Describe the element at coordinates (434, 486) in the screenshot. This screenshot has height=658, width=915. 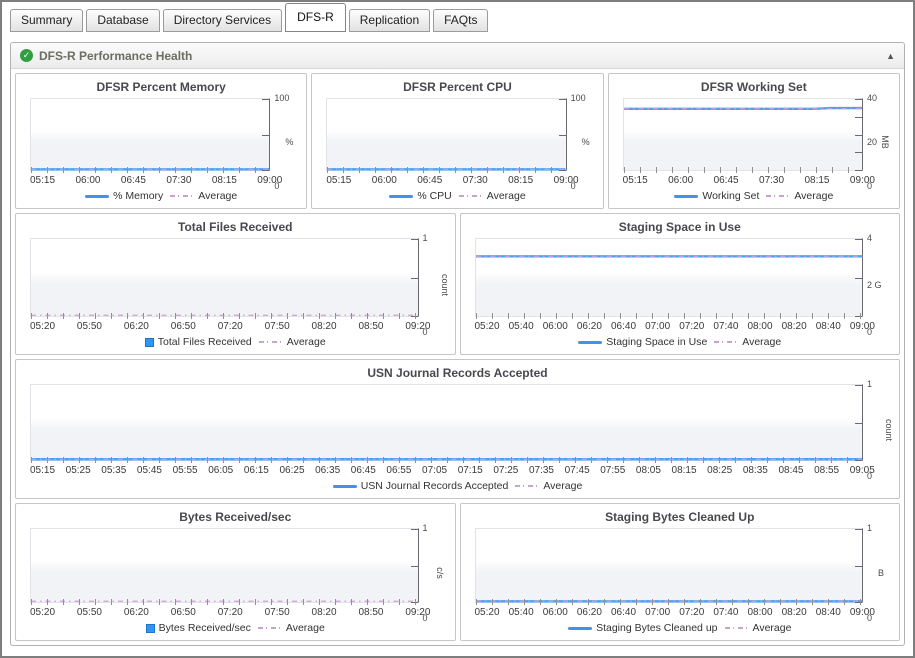
I see `legend-label: USN Journal Records Accepted` at that location.